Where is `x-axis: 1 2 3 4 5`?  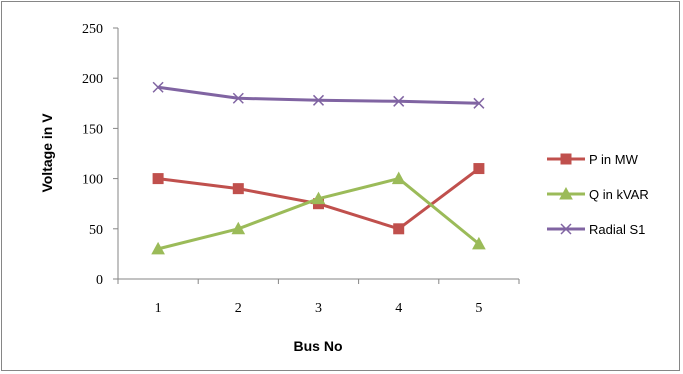
x-axis: 1 2 3 4 5 is located at coordinates (318, 297).